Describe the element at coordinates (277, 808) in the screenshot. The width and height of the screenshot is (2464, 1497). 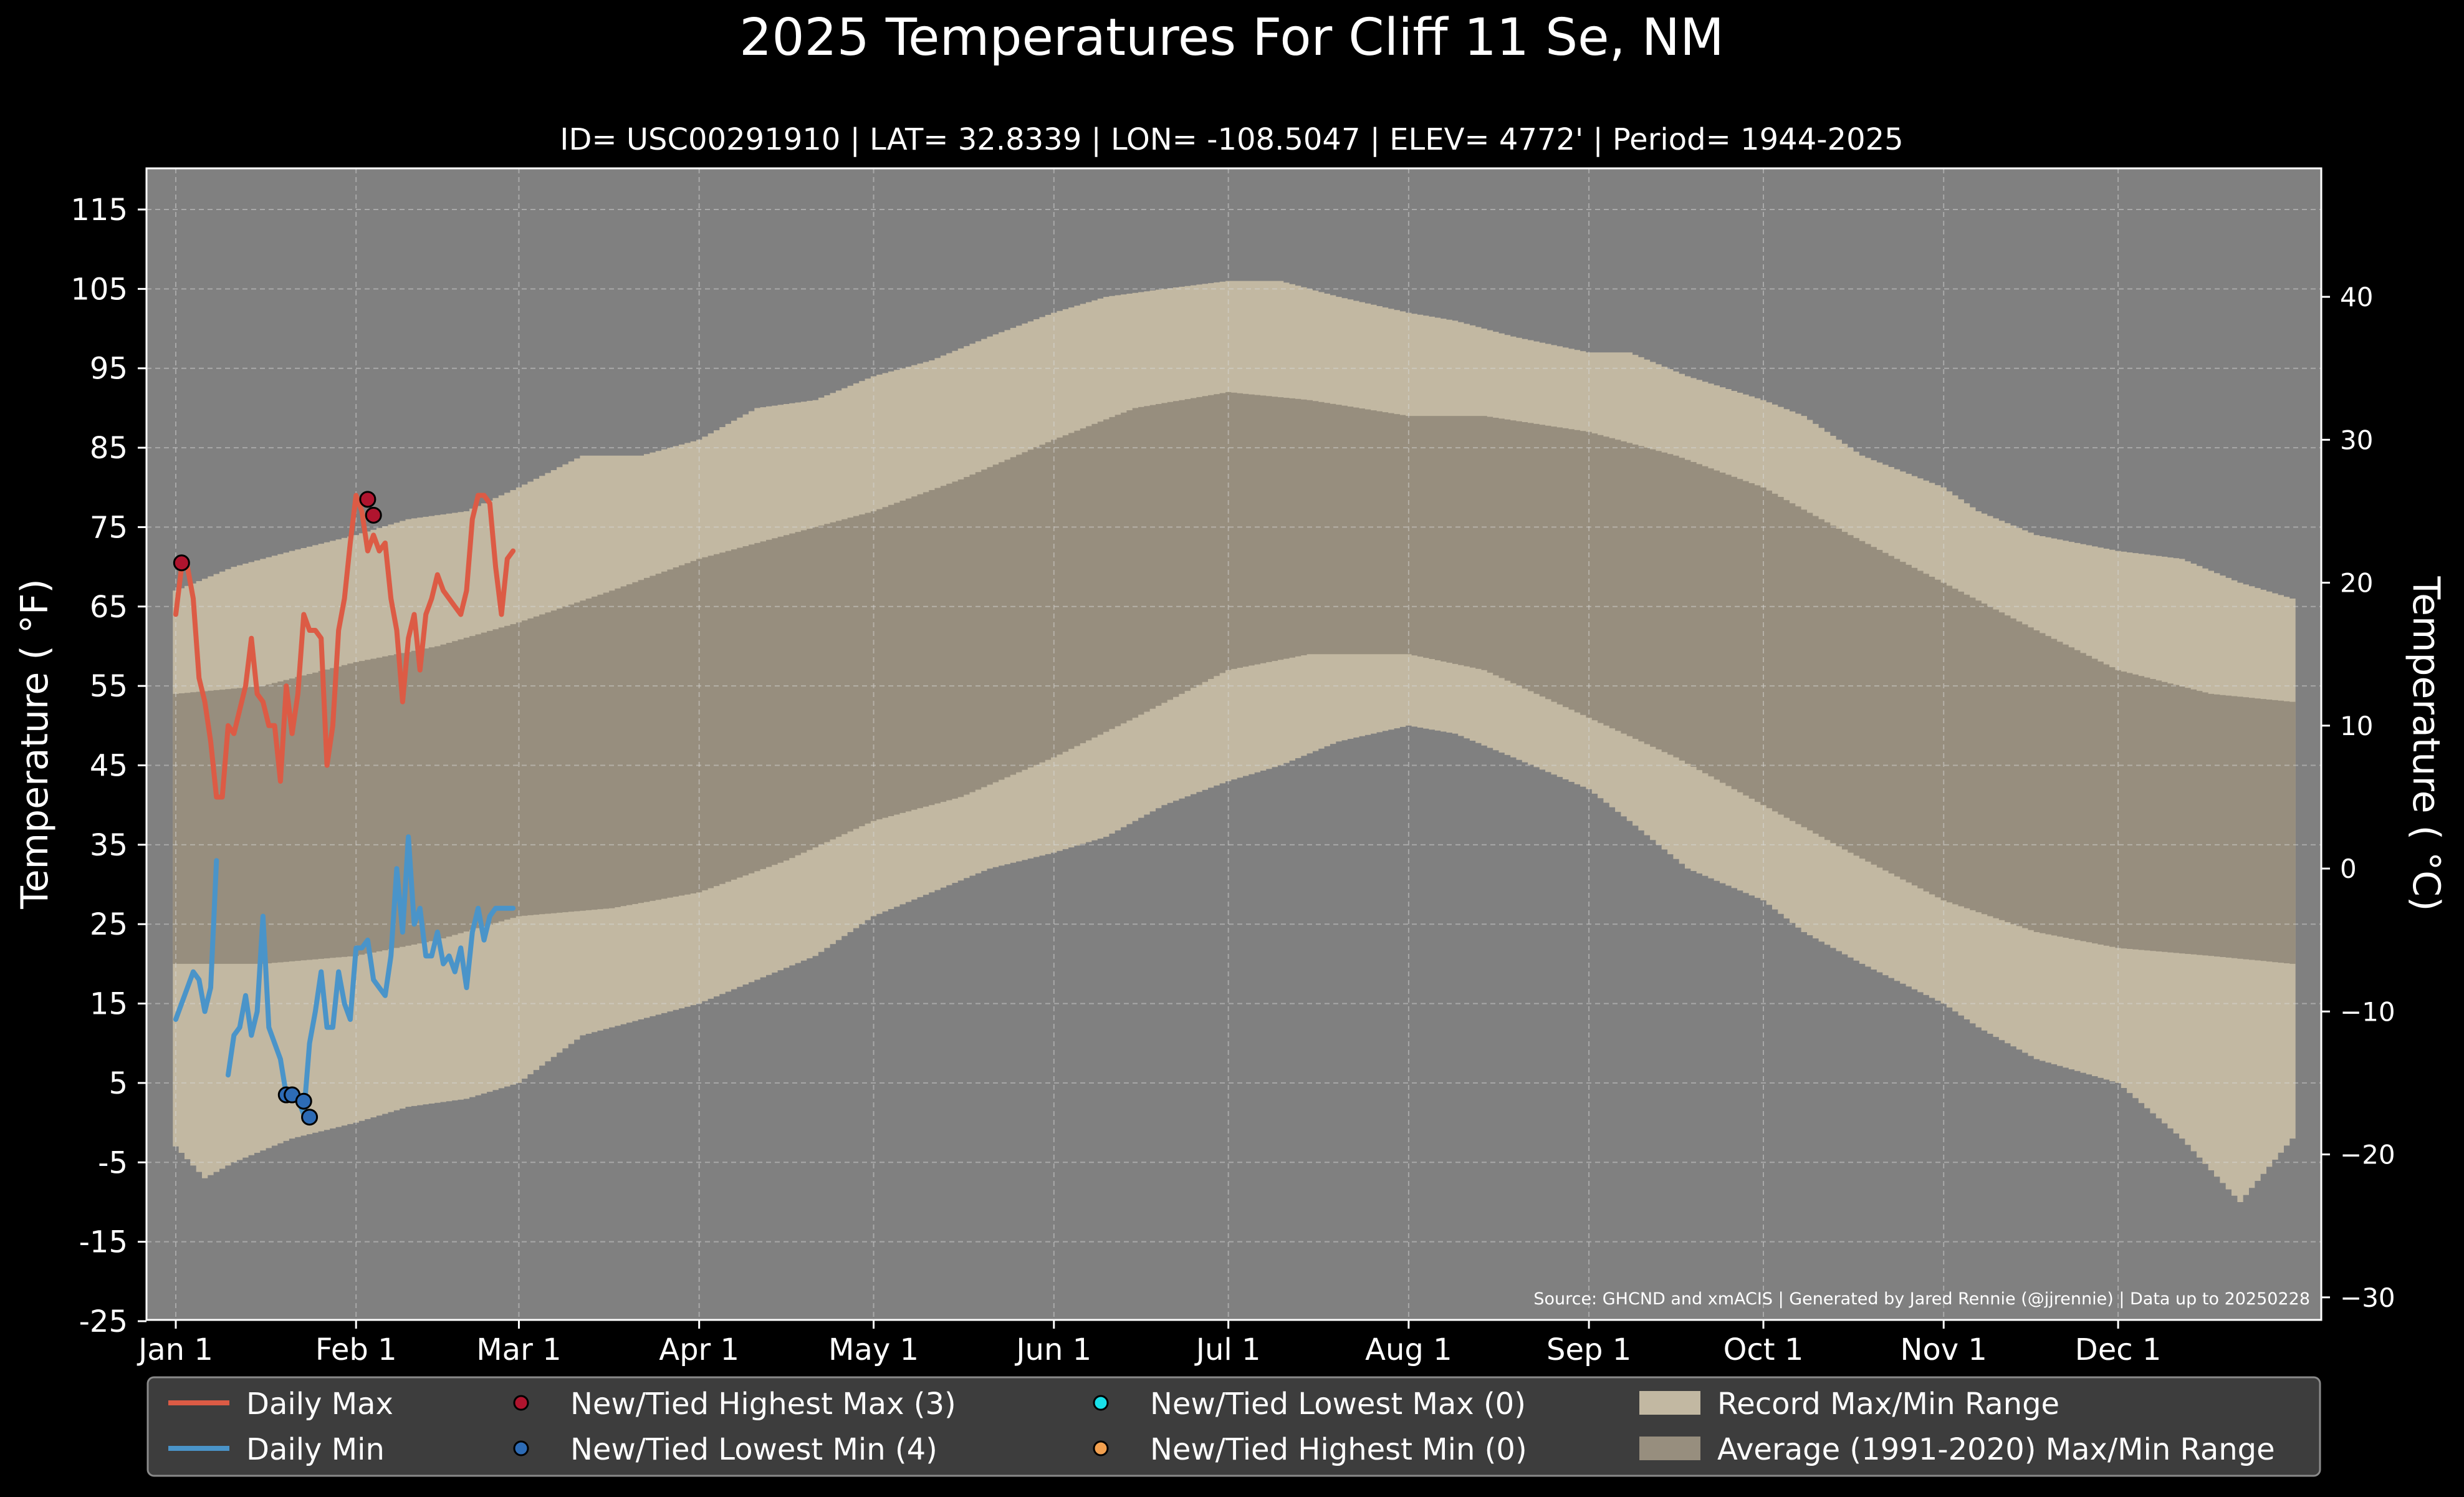
I see `record-markers` at that location.